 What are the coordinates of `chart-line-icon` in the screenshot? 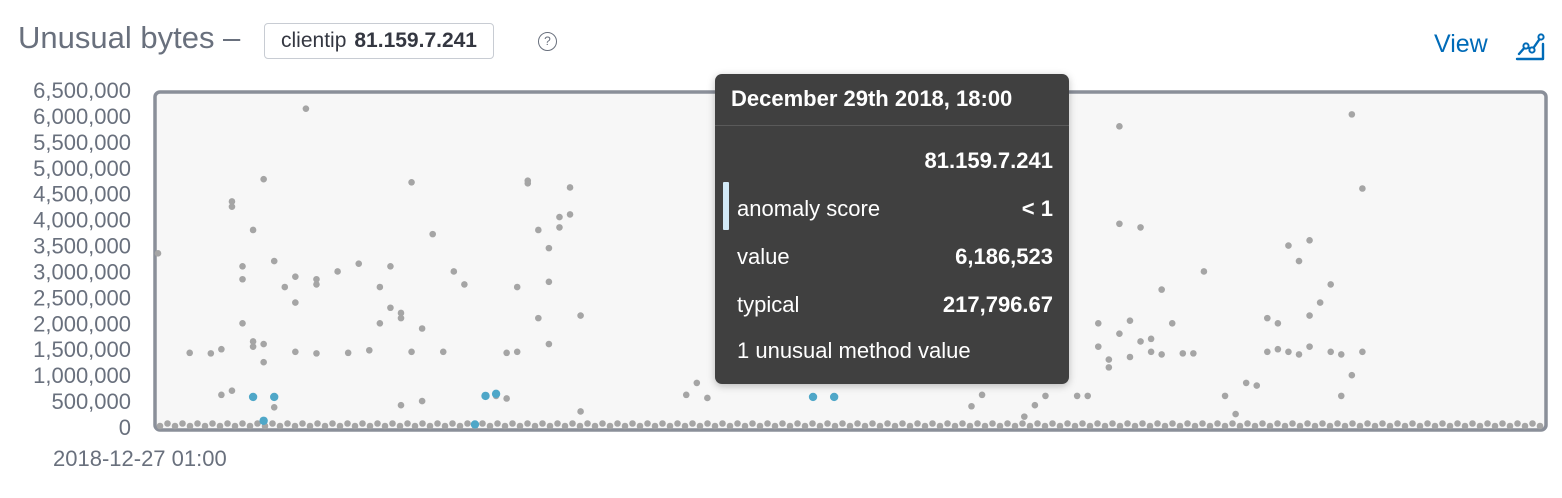 It's located at (1530, 46).